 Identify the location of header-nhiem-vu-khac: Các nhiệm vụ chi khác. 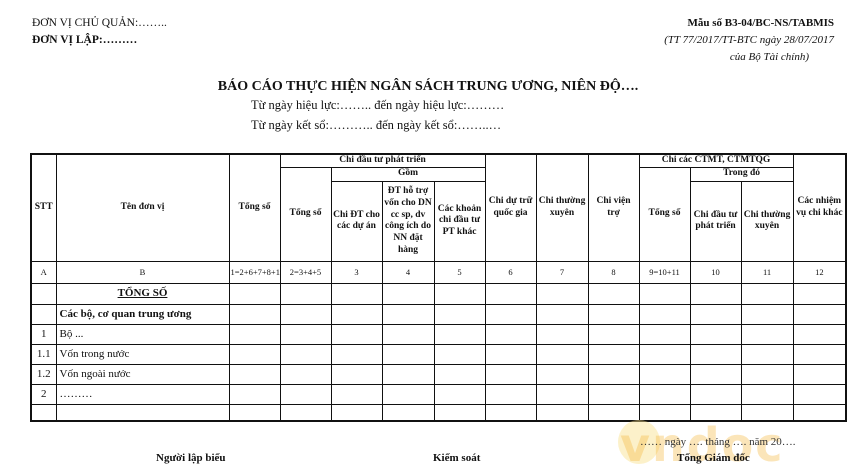
(819, 207).